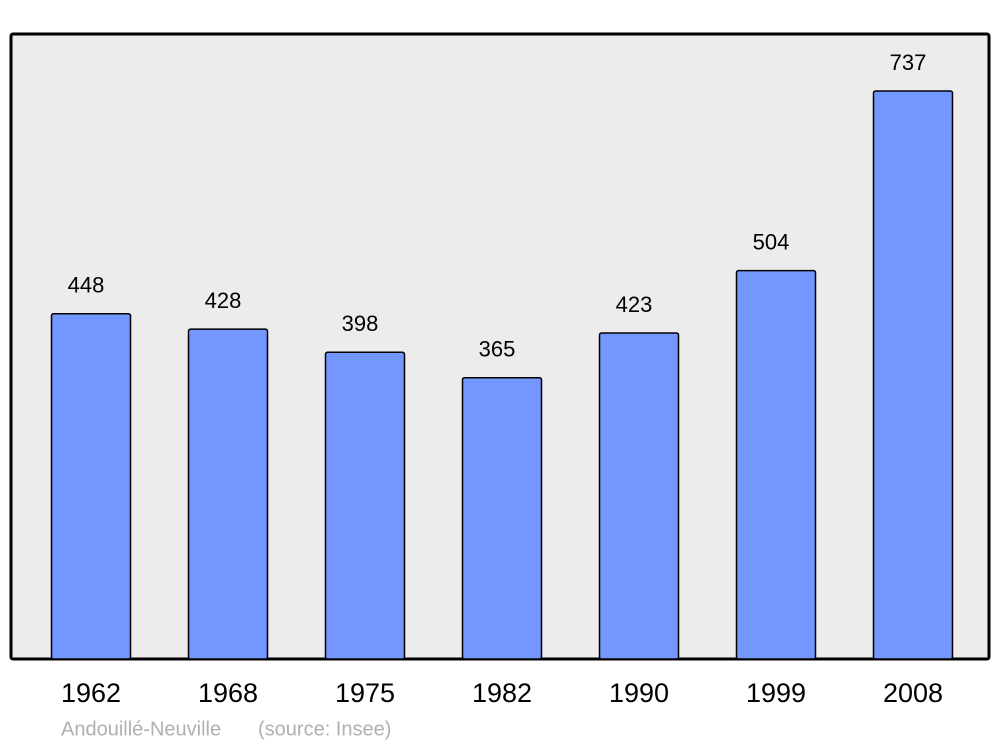 The image size is (1000, 747). Describe the element at coordinates (360, 323) in the screenshot. I see `value-label: 398` at that location.